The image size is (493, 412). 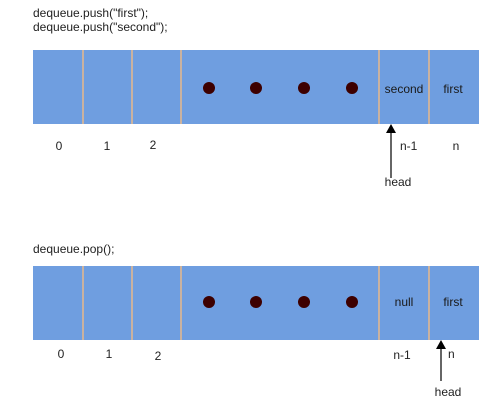 I want to click on bottom-head-pointer: head, so click(x=448, y=369).